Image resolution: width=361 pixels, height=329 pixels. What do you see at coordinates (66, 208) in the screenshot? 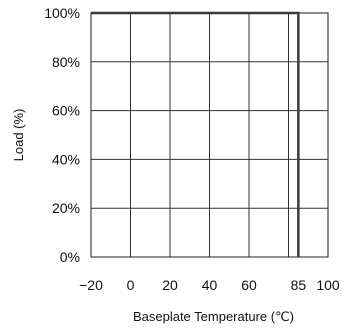
I see `y-tick-label: 20%` at bounding box center [66, 208].